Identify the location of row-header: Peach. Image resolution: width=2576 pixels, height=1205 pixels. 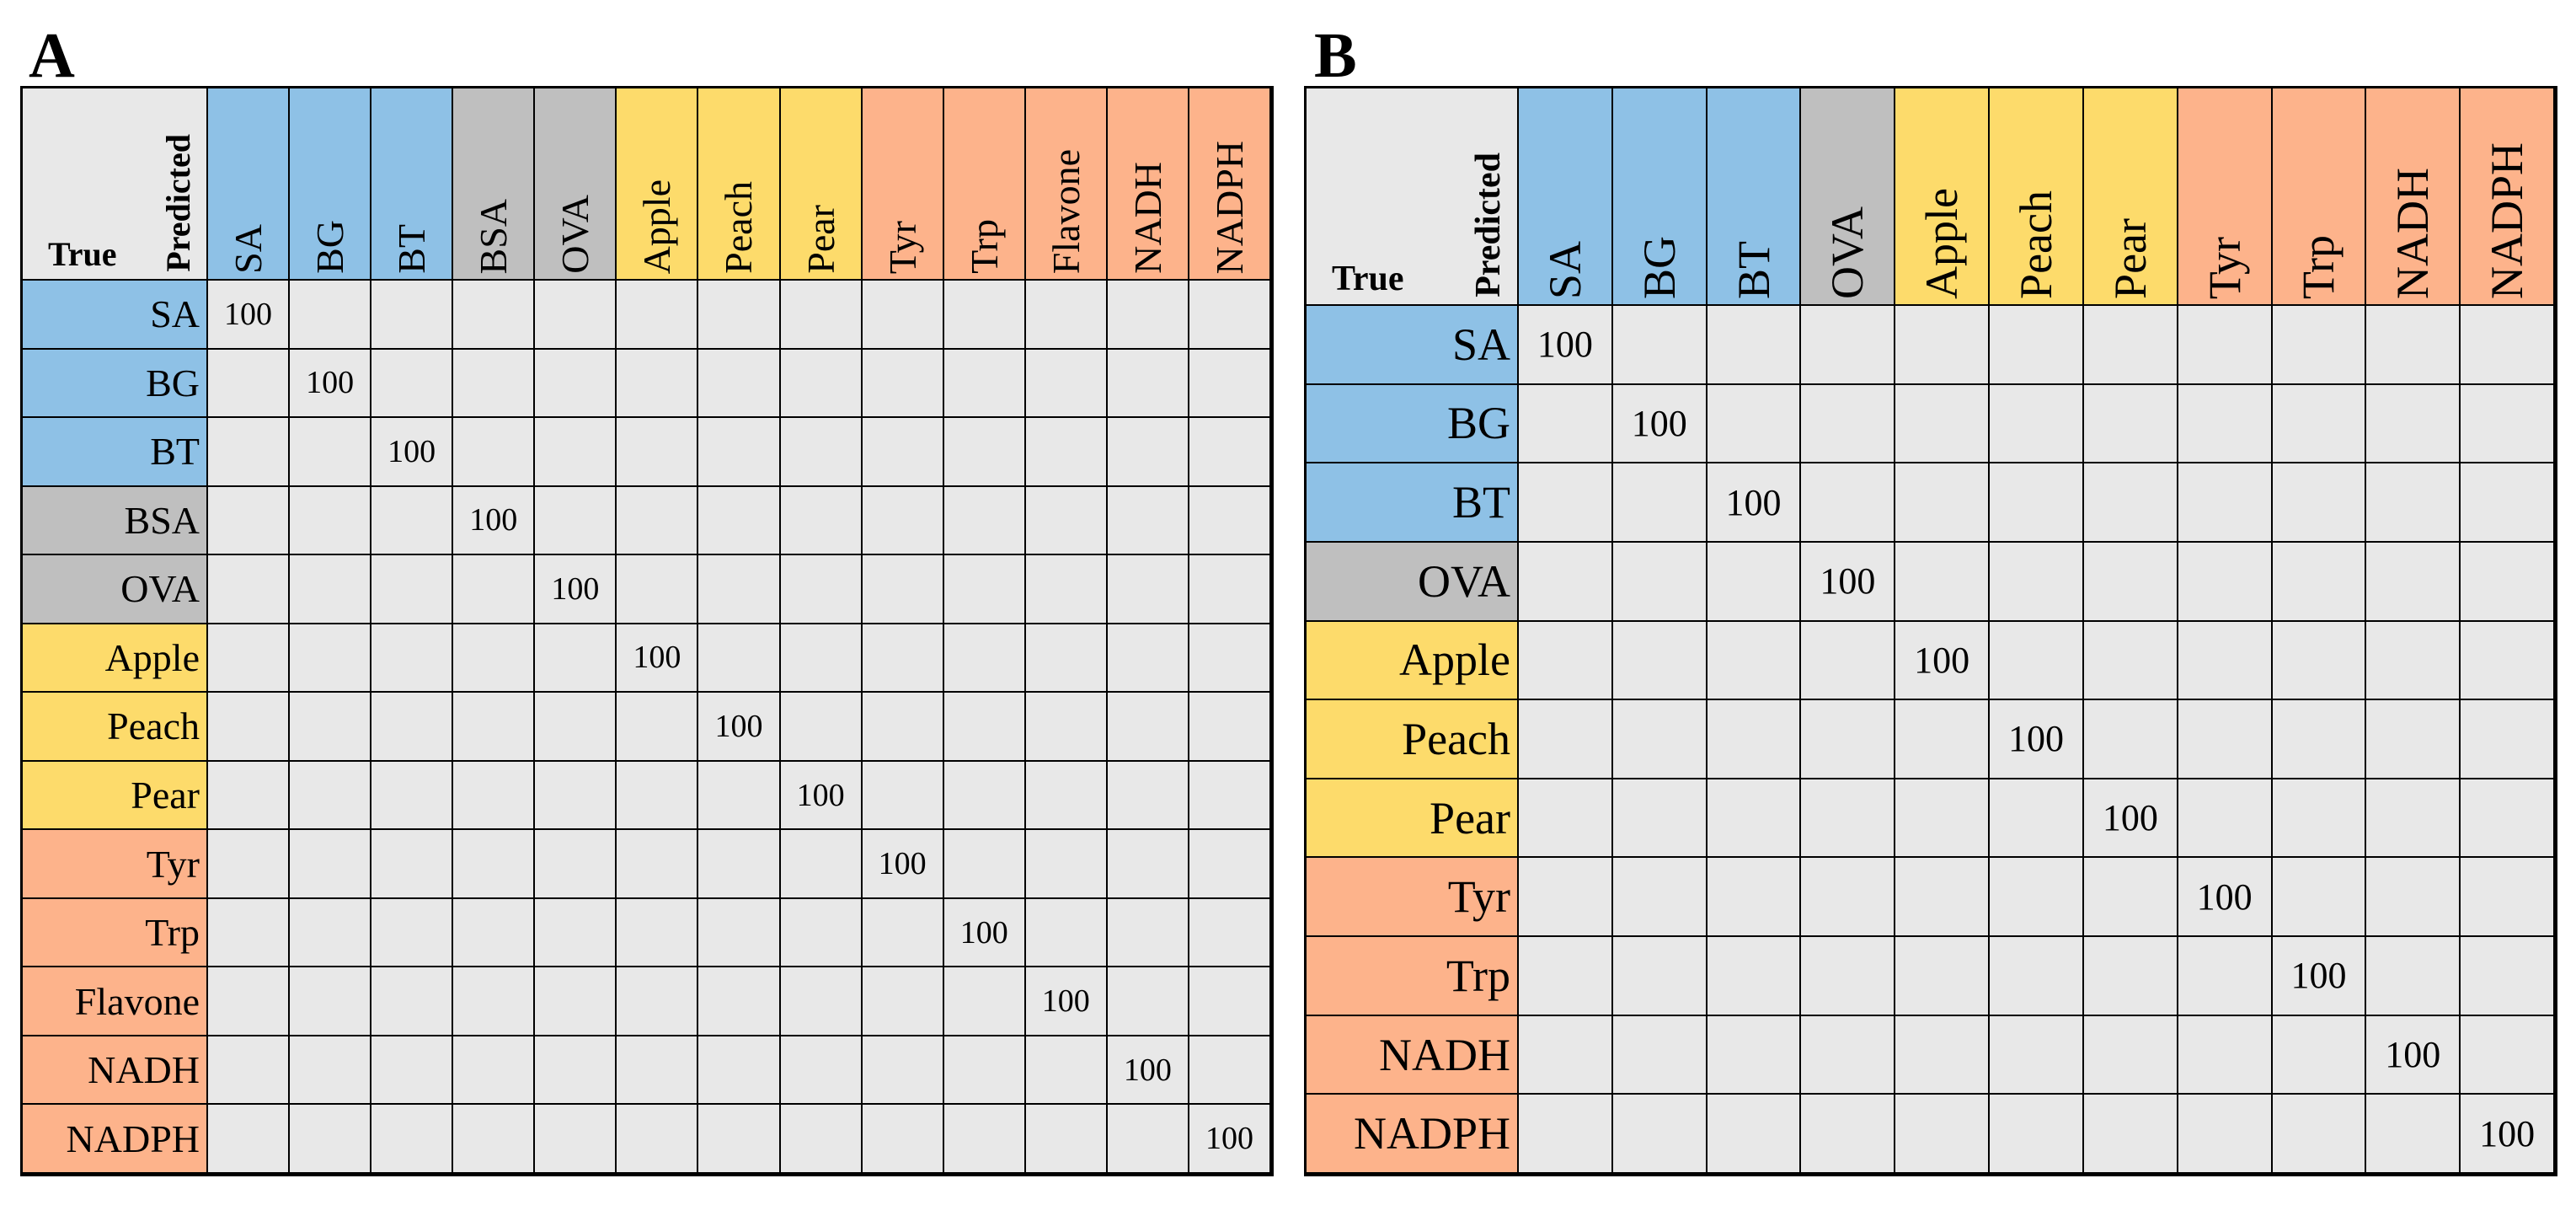
(1413, 740).